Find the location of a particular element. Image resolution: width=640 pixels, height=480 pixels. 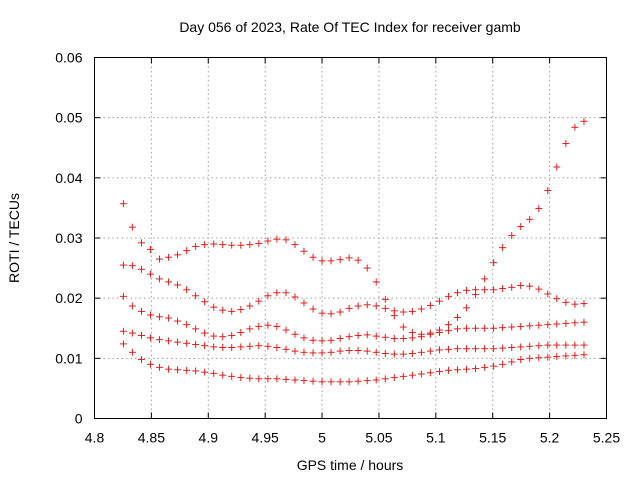

x-axis-label: GPS time / hours is located at coordinates (350, 465).